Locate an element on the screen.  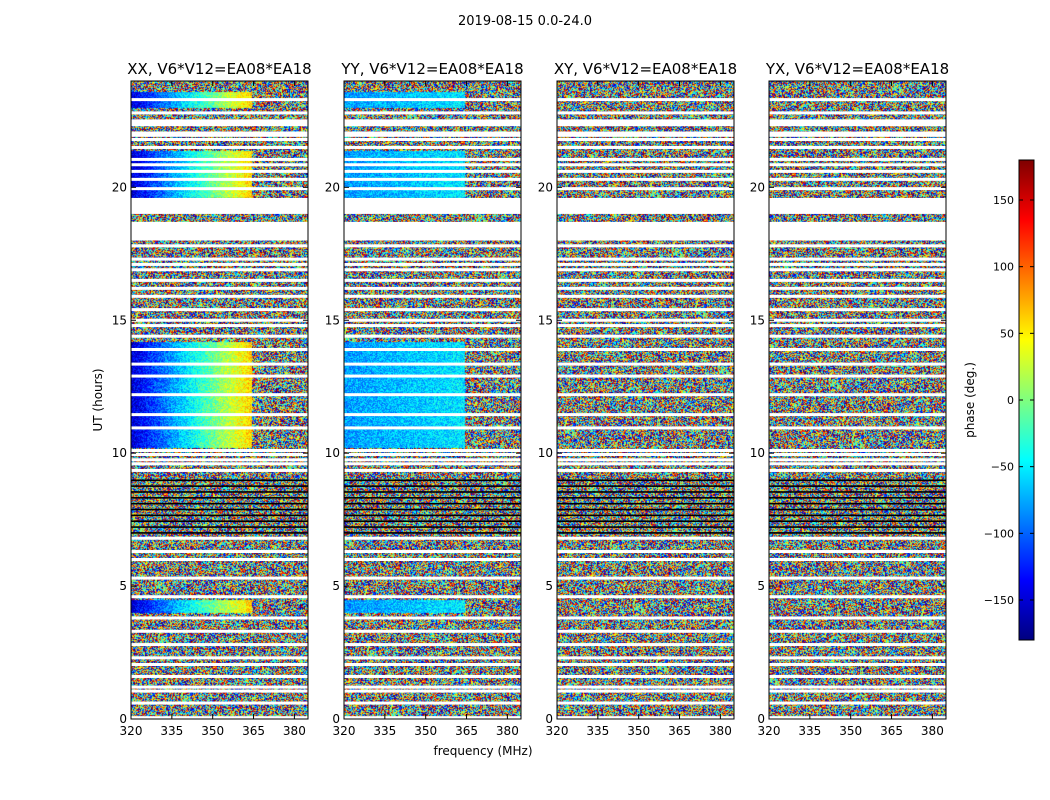
colorbar-tick-label: 150 is located at coordinates (1003, 200).